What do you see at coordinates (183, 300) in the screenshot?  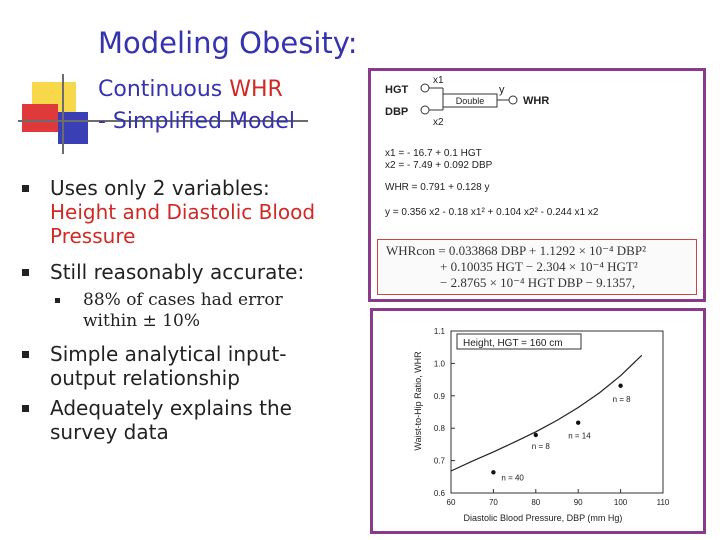 I see `bullet-text: 88% of cases had error` at bounding box center [183, 300].